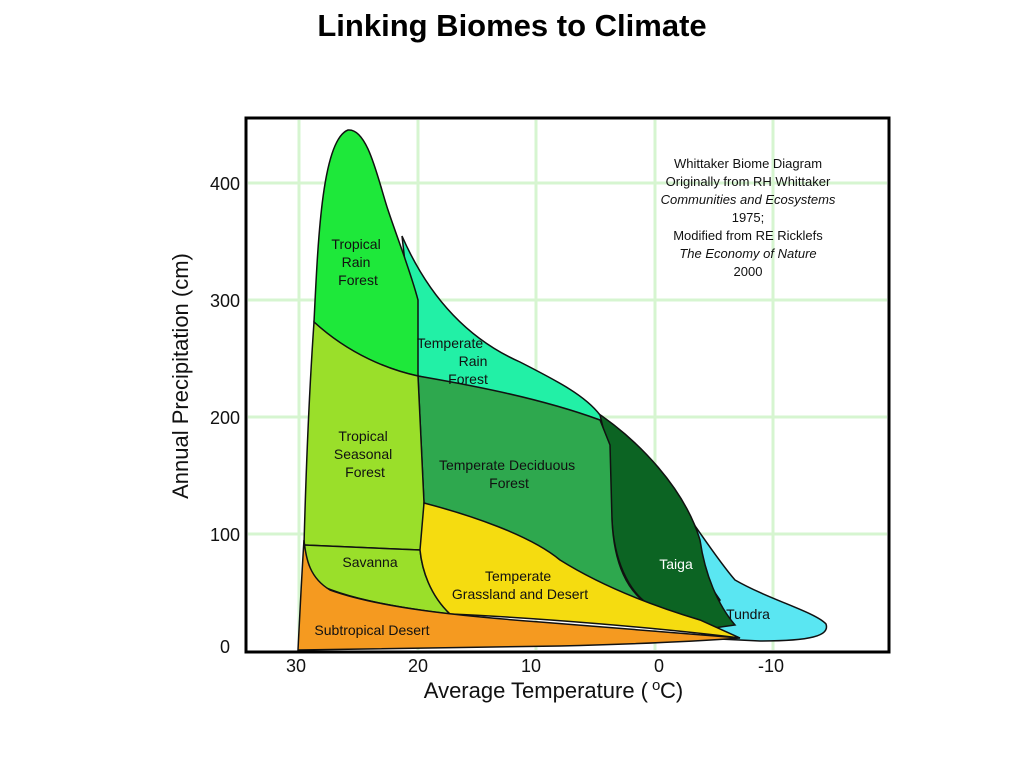  I want to click on x-axis-title: Average Temperature ( o C), so click(553, 690).